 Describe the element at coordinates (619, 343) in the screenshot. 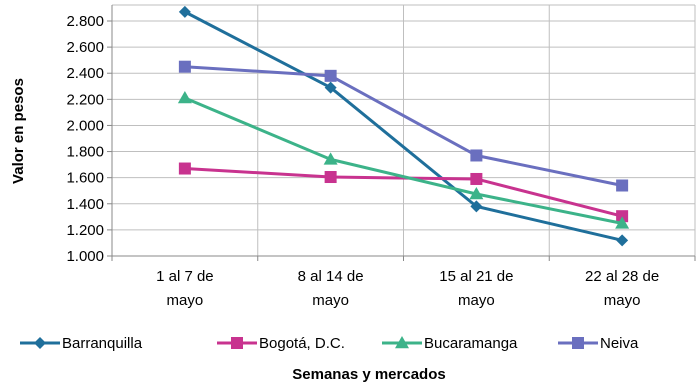

I see `legend-label: Neiva` at that location.